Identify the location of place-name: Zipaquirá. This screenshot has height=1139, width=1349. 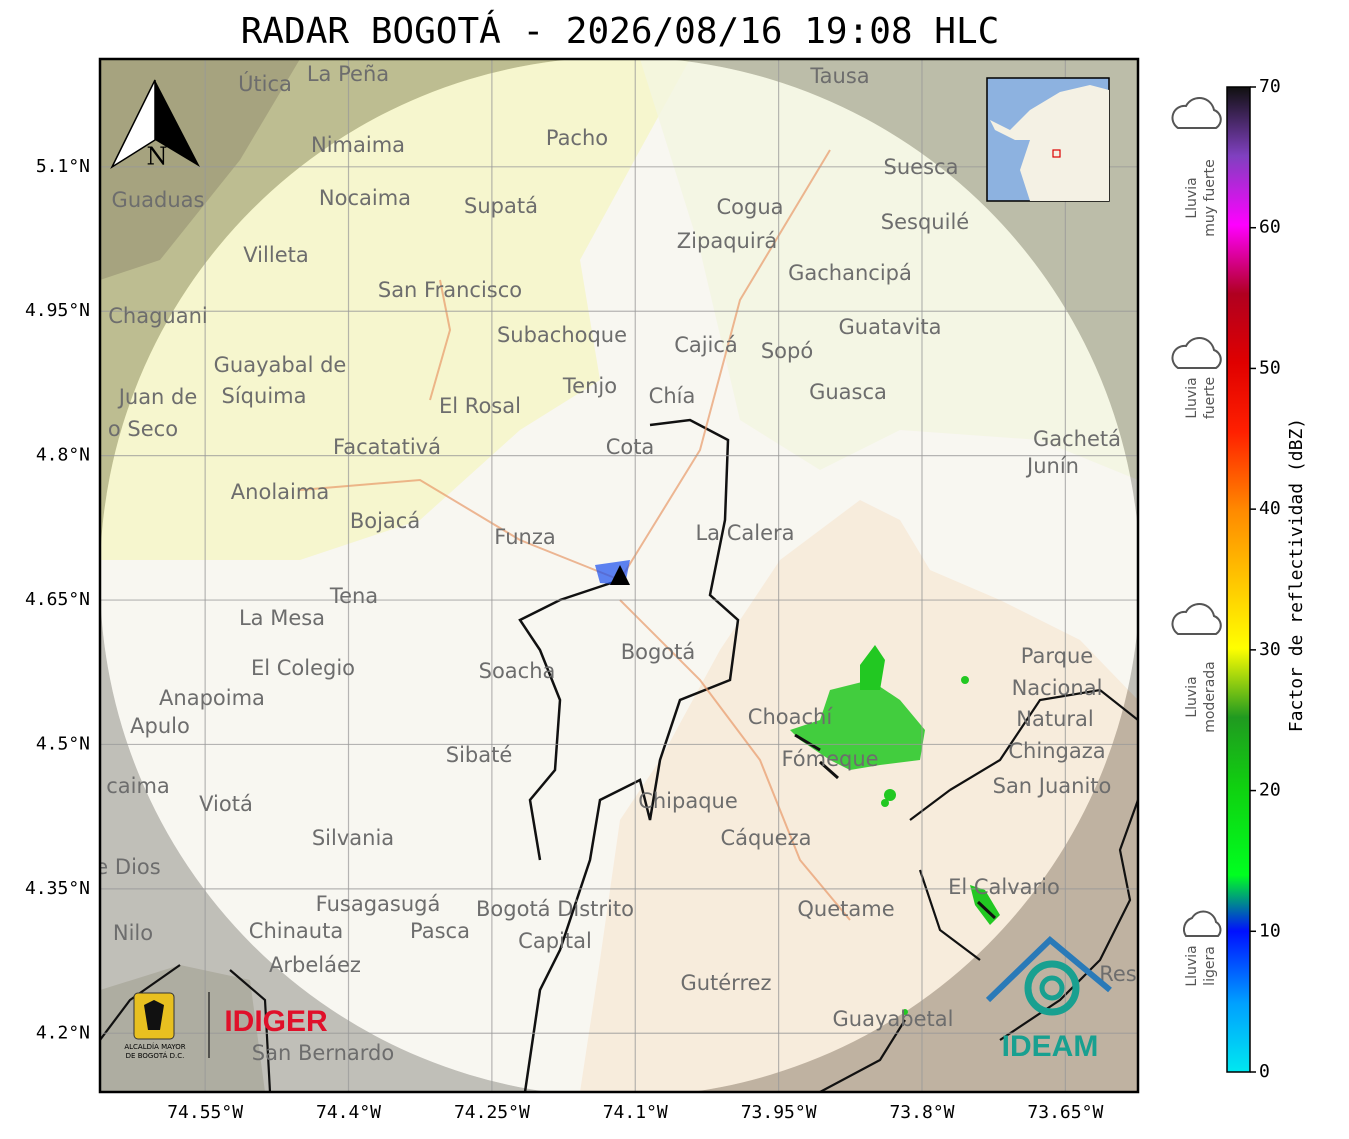
(727, 241).